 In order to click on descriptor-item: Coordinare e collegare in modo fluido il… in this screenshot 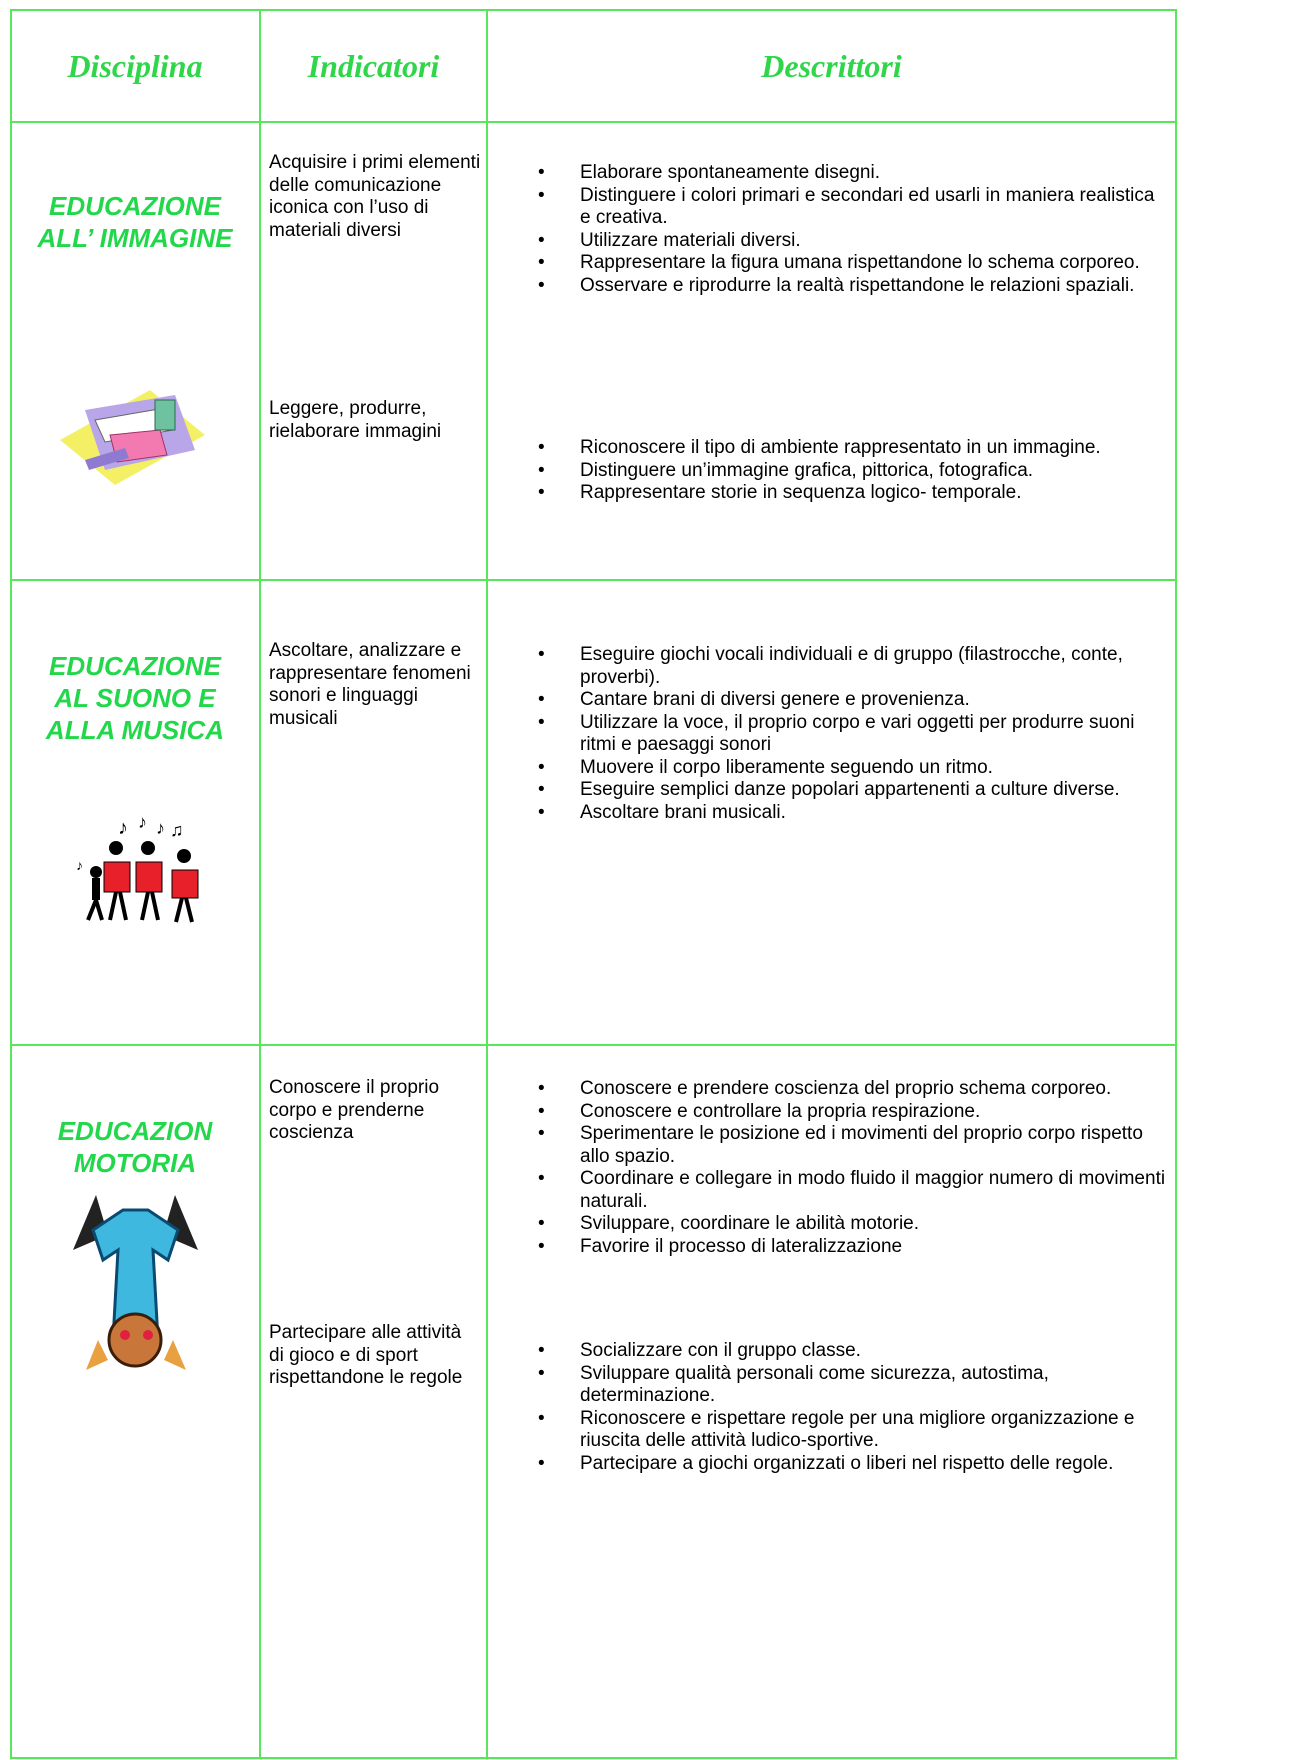, I will do `click(853, 1190)`.